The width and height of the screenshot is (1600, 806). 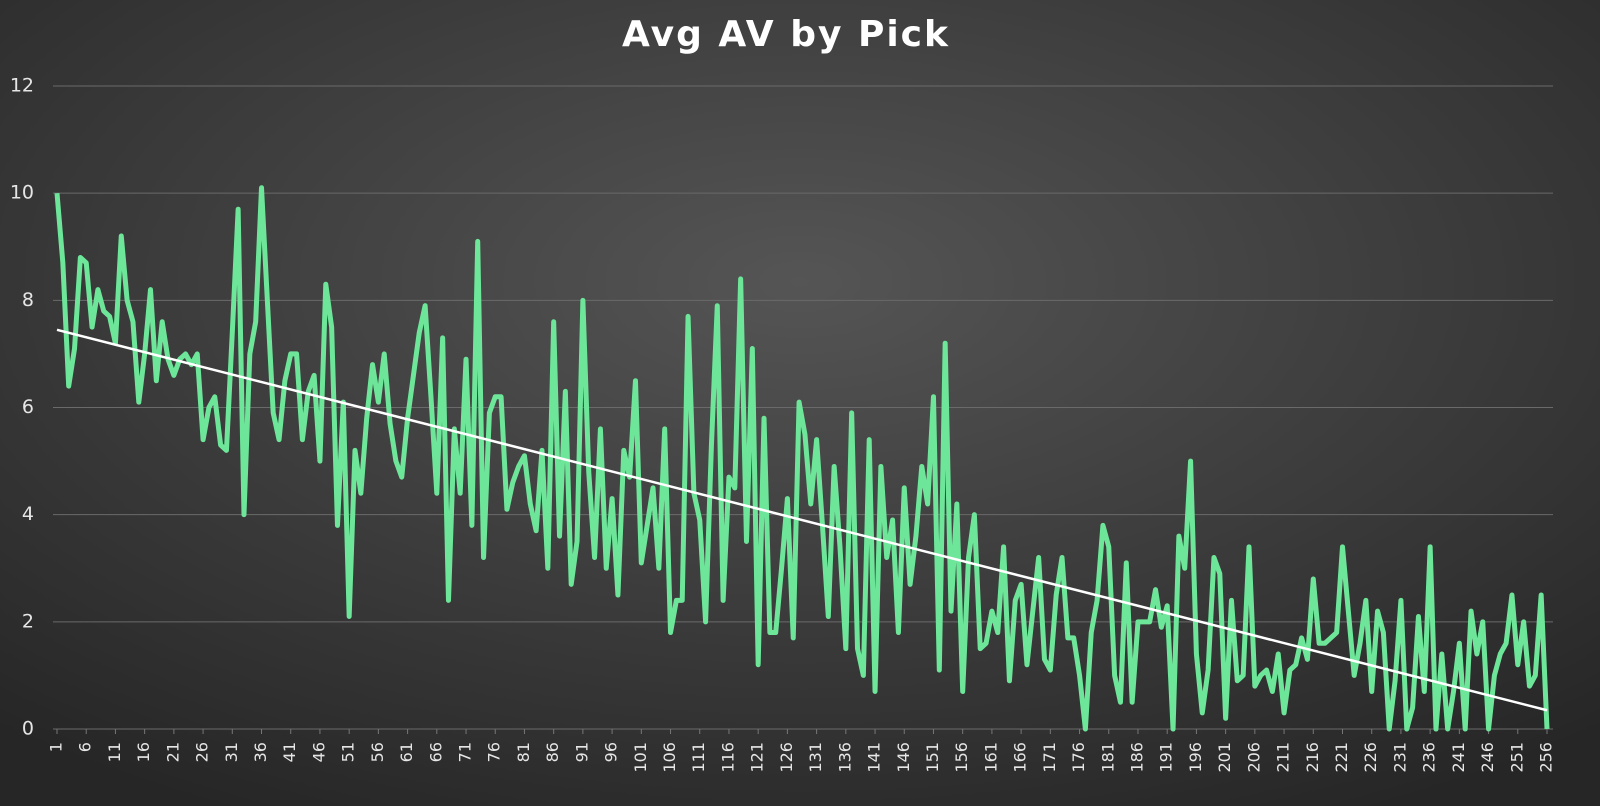 I want to click on x-tick-label: 226, so click(x=1370, y=757).